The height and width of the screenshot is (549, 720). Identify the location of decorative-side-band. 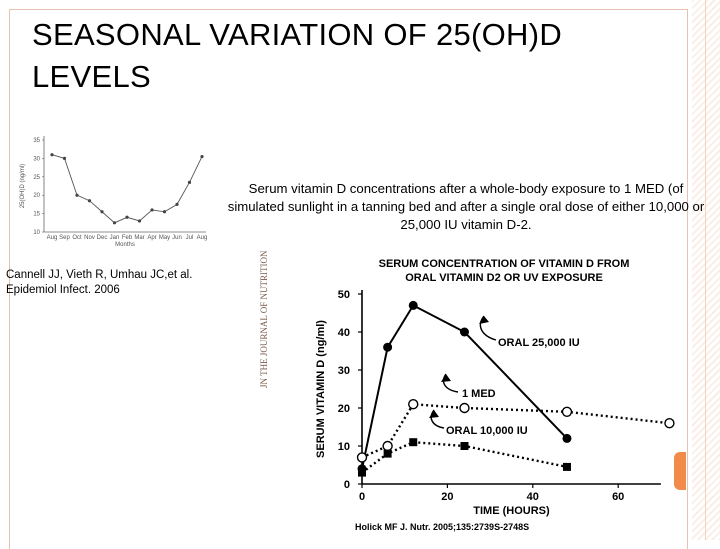
(706, 270).